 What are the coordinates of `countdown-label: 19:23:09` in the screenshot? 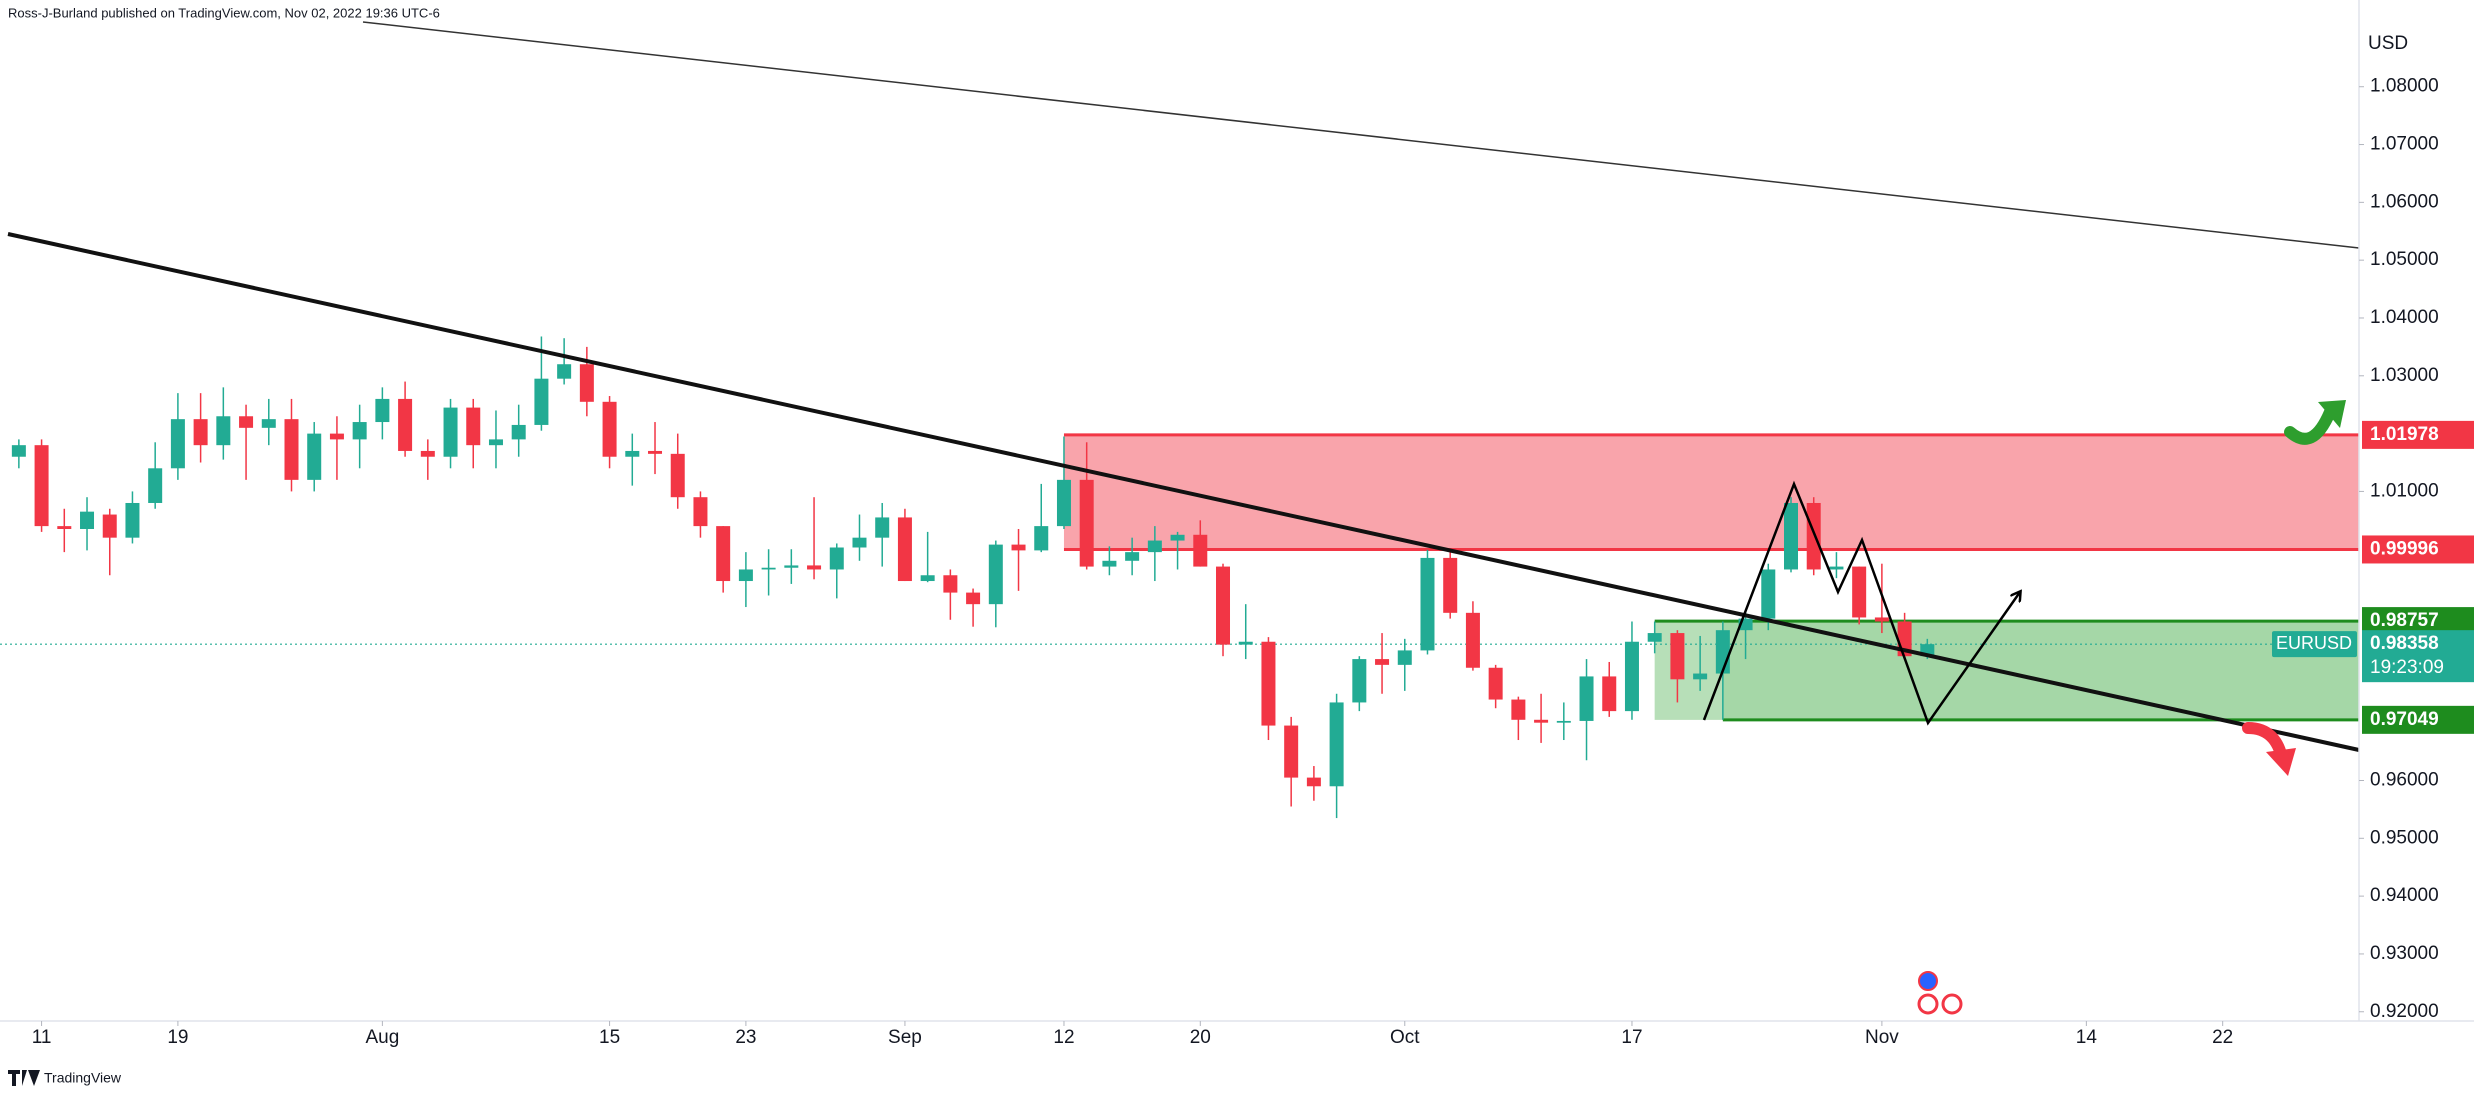 It's located at (2407, 667).